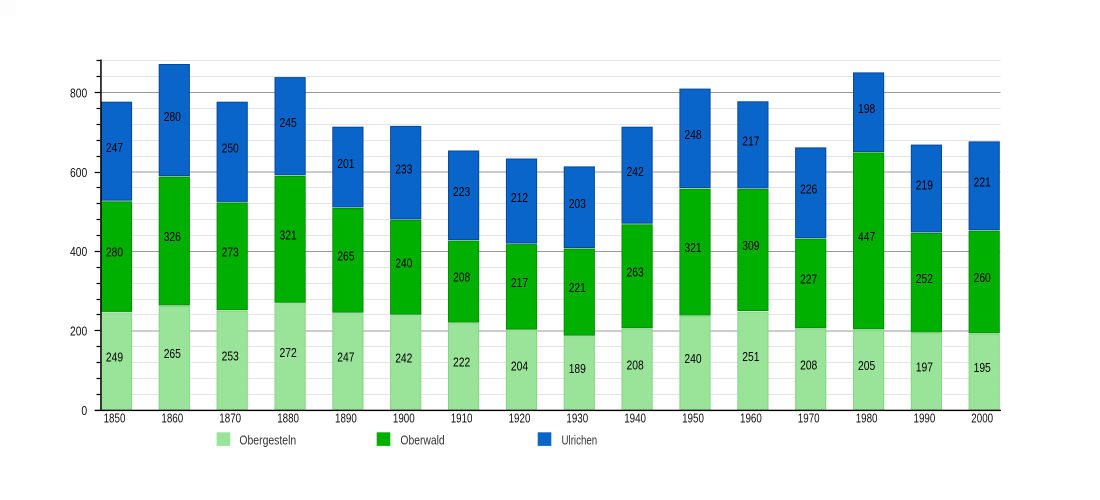  What do you see at coordinates (520, 419) in the screenshot?
I see `svg-text: 1920` at bounding box center [520, 419].